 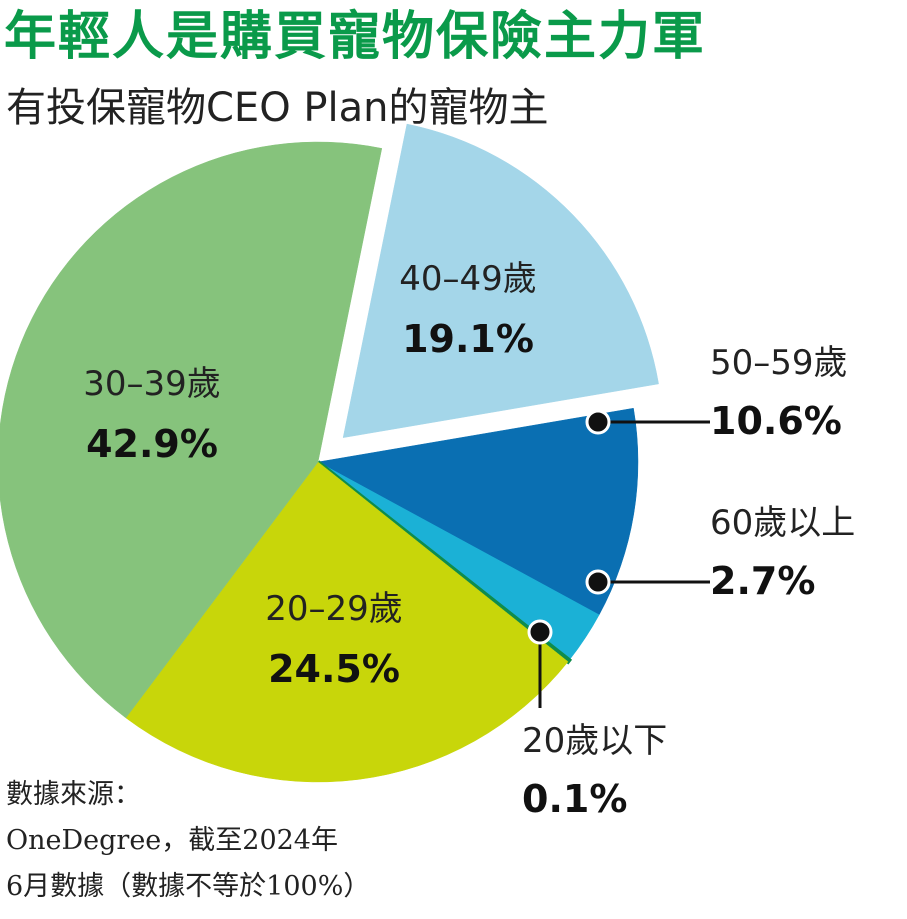 What do you see at coordinates (779, 363) in the screenshot?
I see `slice-category-label: 50–59歲` at bounding box center [779, 363].